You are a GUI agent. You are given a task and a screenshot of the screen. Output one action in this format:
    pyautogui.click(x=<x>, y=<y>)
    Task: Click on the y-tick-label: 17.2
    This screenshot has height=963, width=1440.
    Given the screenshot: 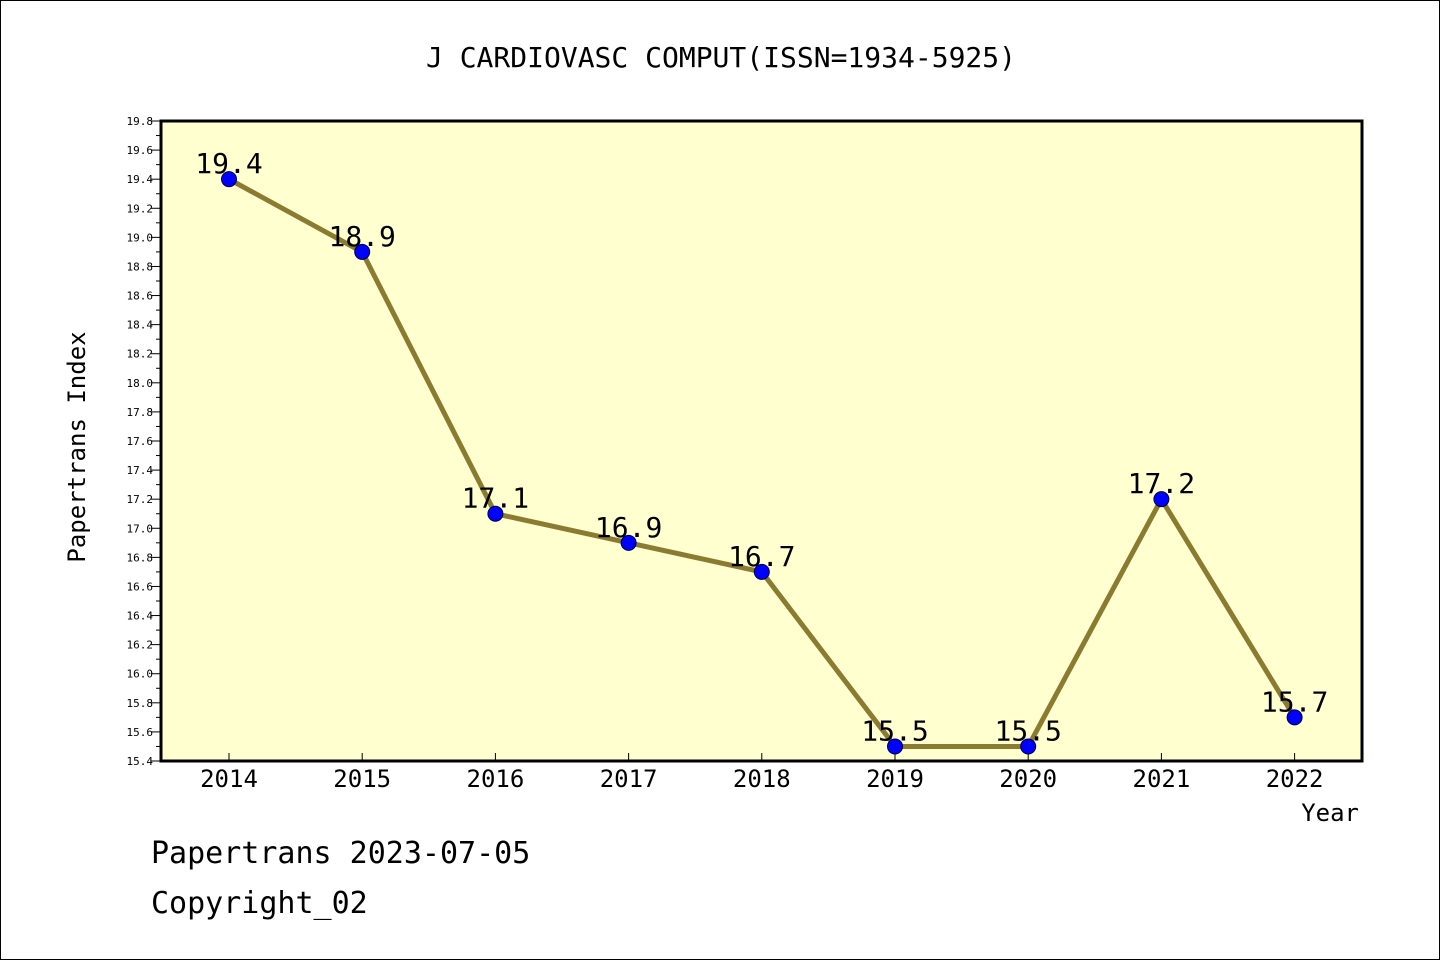 What is the action you would take?
    pyautogui.click(x=140, y=499)
    